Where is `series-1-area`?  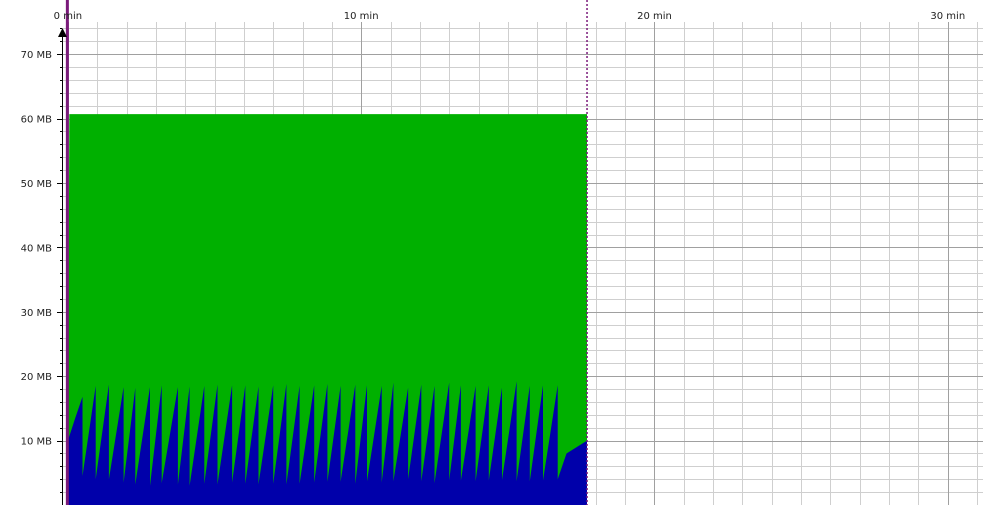
series-1-area is located at coordinates (327, 443).